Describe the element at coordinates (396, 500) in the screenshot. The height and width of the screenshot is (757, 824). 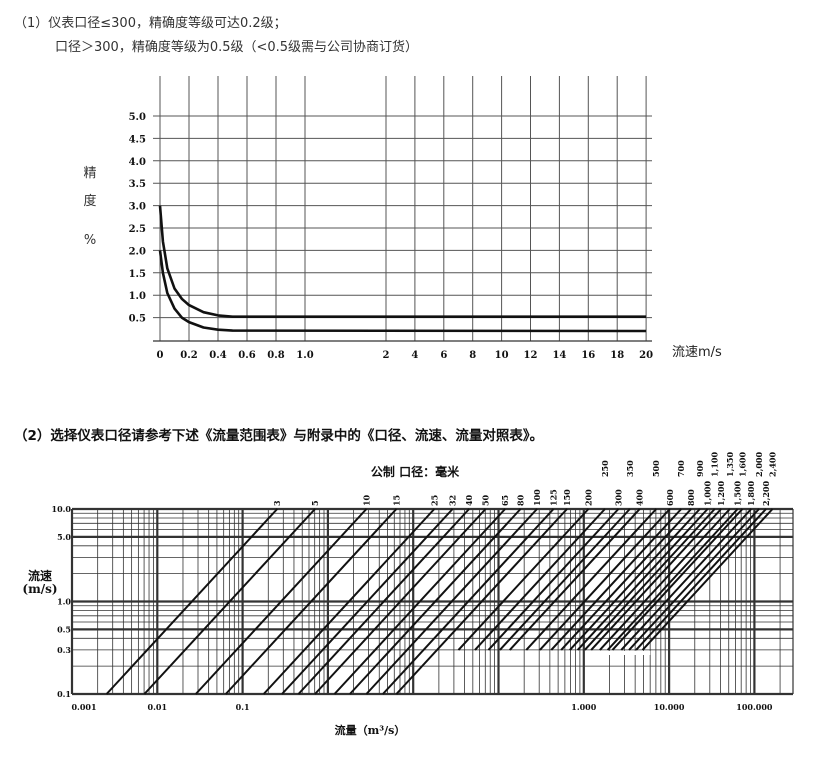
I see `diameter-label: 15` at that location.